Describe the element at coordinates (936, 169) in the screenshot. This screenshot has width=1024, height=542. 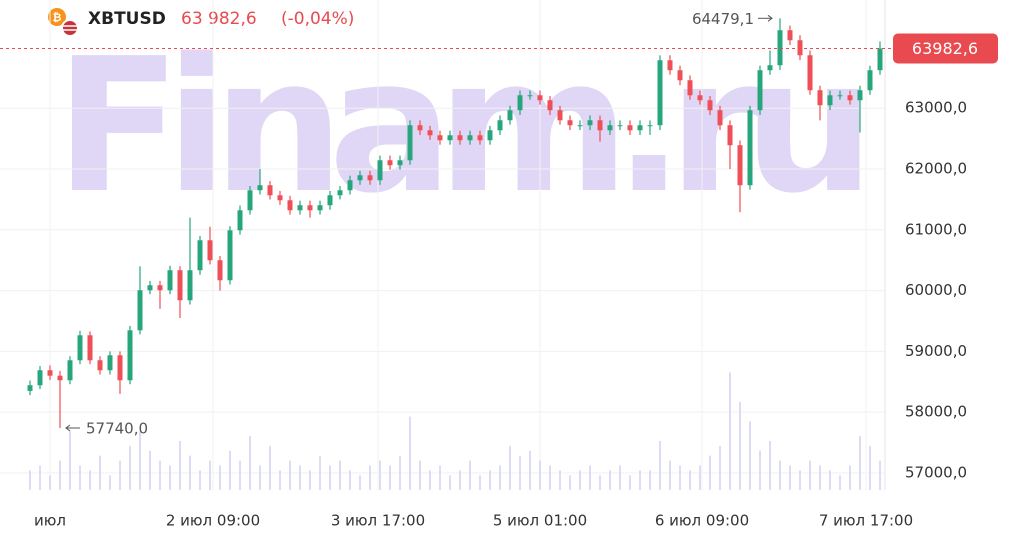
I see `y-tick-label: 62000,0` at that location.